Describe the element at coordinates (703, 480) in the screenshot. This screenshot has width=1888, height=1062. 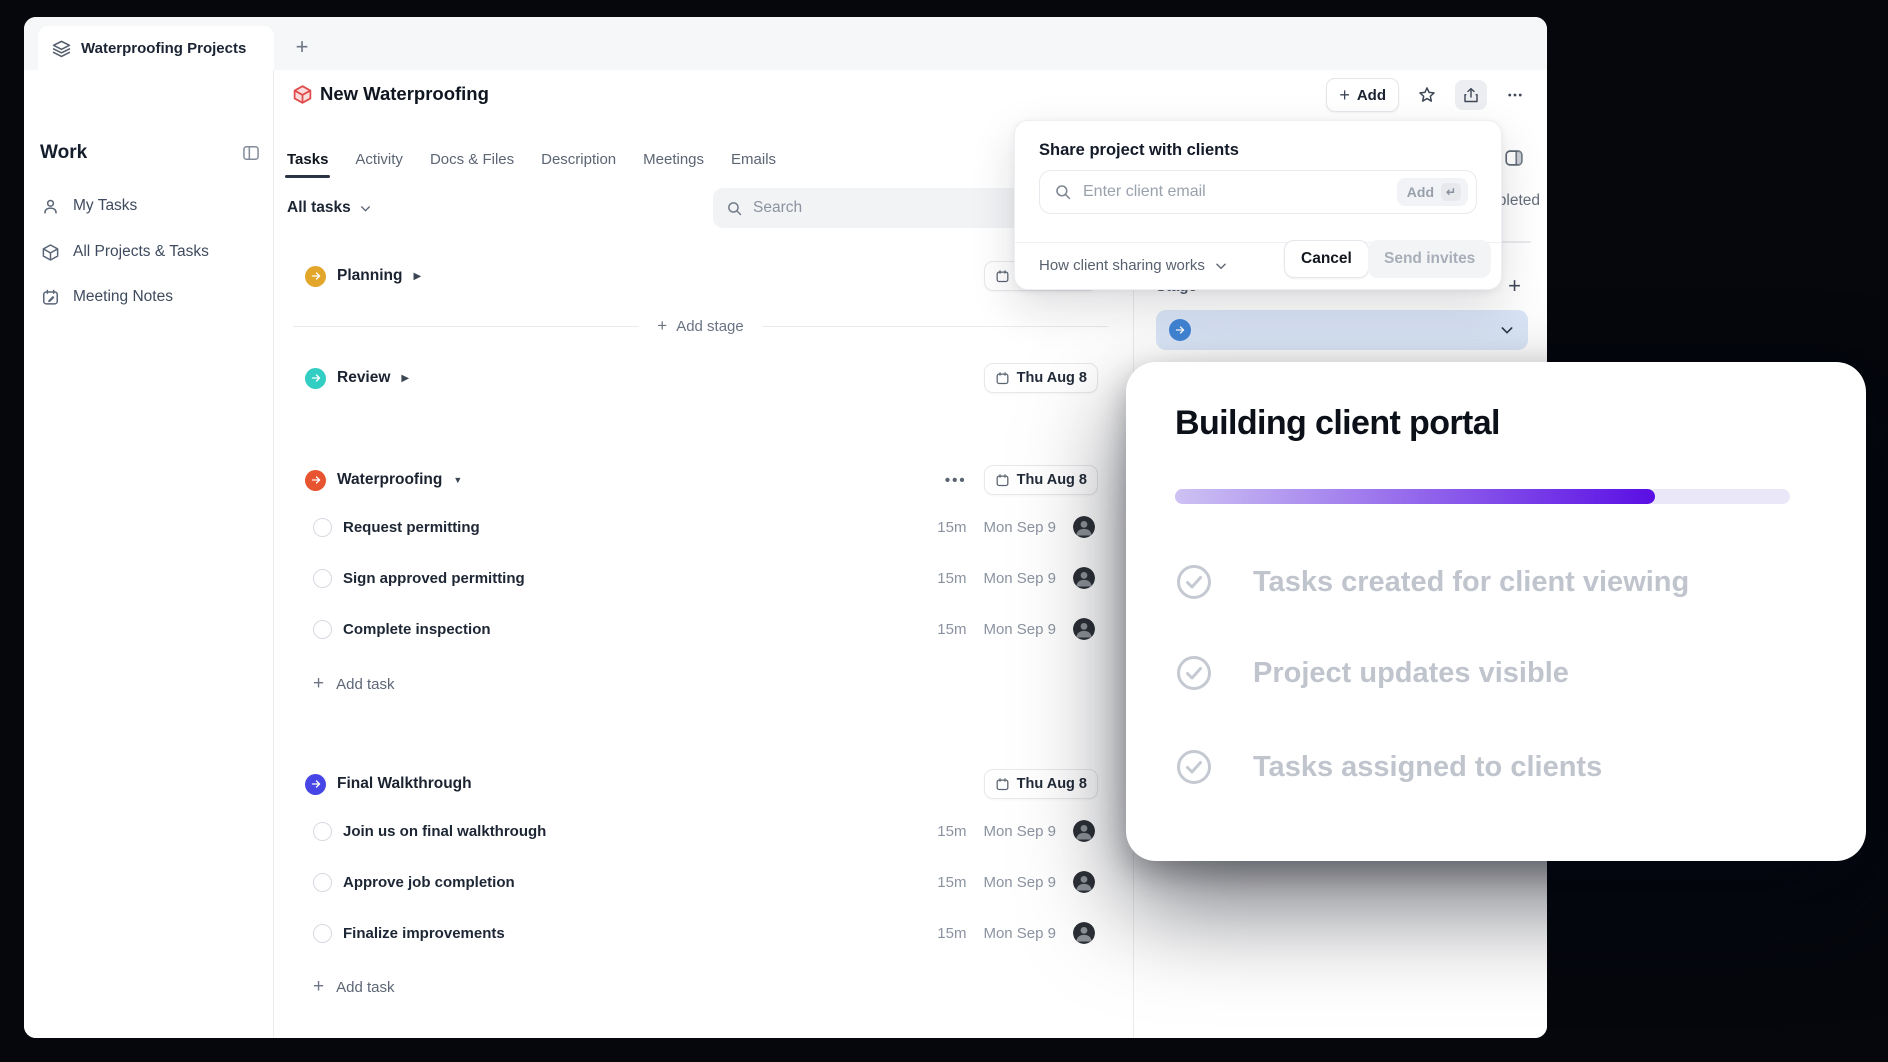
I see `stage-row-waterproofing: Waterproofing ▼ ••• Thu Aug 8` at that location.